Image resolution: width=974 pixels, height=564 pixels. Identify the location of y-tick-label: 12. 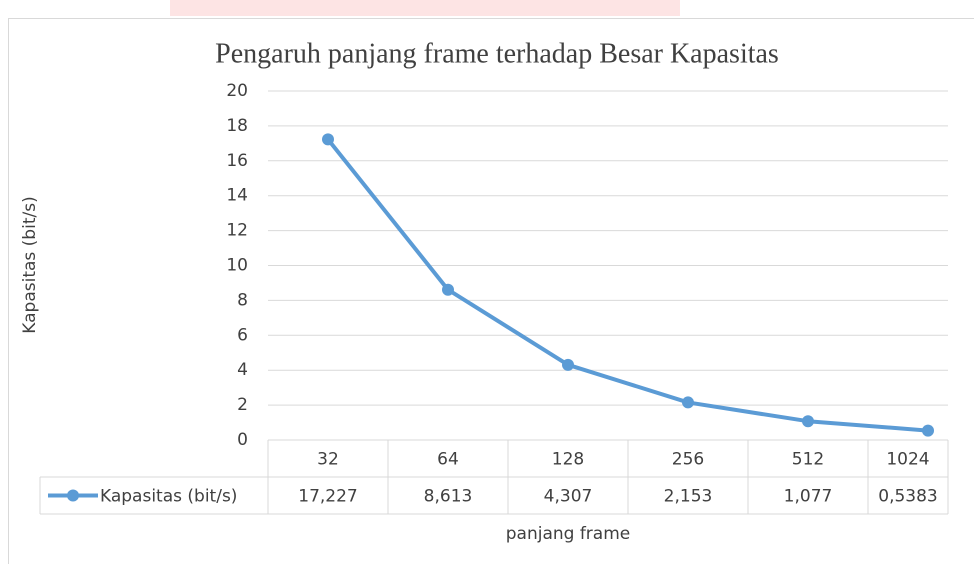
(237, 231).